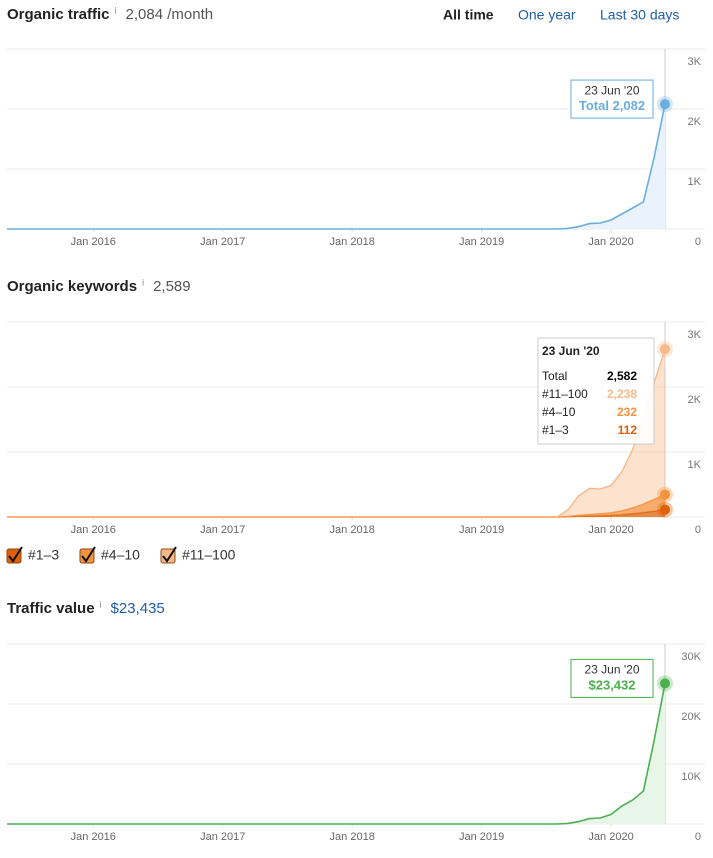 The image size is (713, 858). Describe the element at coordinates (559, 412) in the screenshot. I see `tooltip-label: #4–10` at that location.